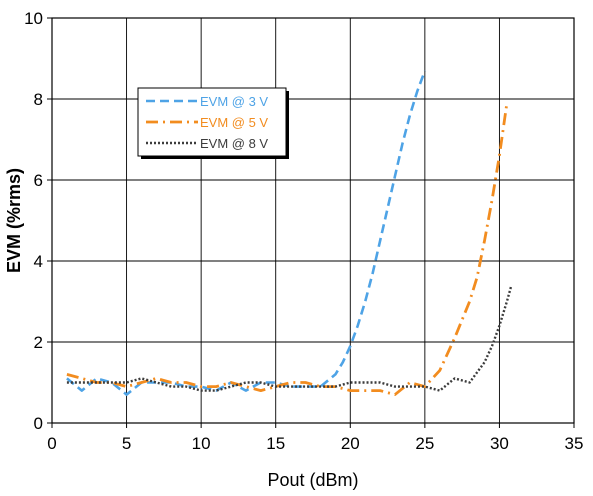  What do you see at coordinates (234, 101) in the screenshot?
I see `legend-label-1: EVM @ 3 V` at bounding box center [234, 101].